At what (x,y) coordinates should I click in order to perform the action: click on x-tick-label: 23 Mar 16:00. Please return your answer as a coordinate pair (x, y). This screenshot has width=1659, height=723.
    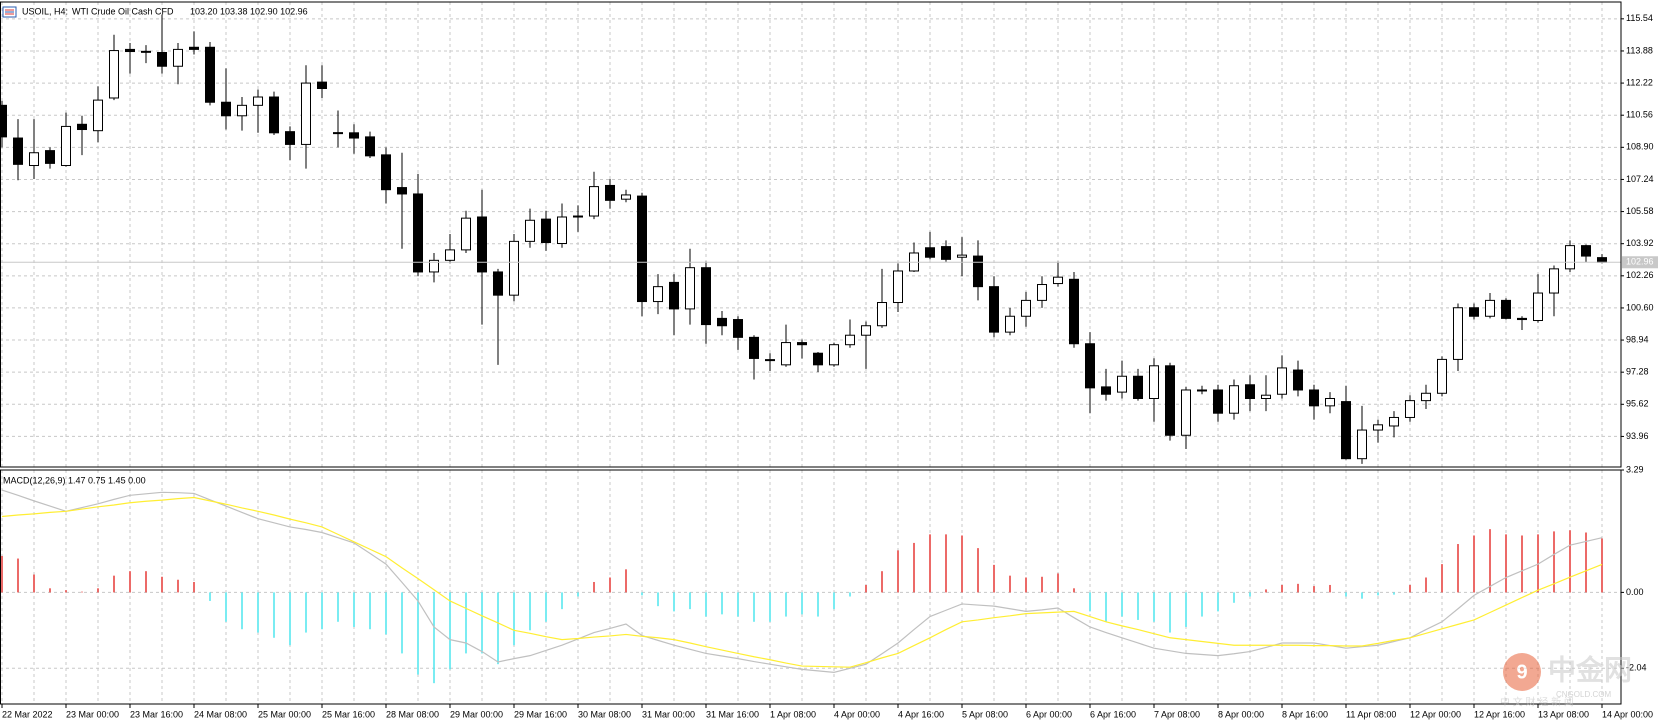
    Looking at the image, I should click on (156, 714).